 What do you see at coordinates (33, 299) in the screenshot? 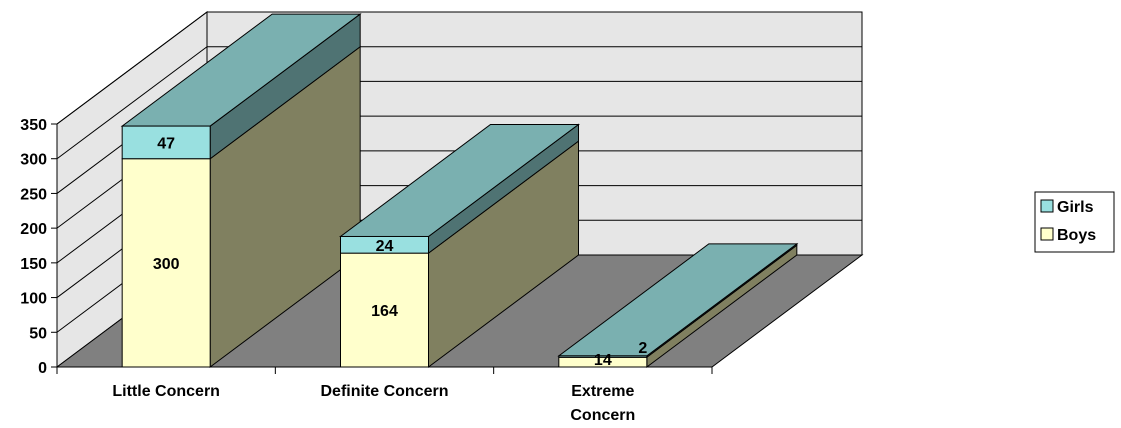
I see `y-tick-label: 100` at bounding box center [33, 299].